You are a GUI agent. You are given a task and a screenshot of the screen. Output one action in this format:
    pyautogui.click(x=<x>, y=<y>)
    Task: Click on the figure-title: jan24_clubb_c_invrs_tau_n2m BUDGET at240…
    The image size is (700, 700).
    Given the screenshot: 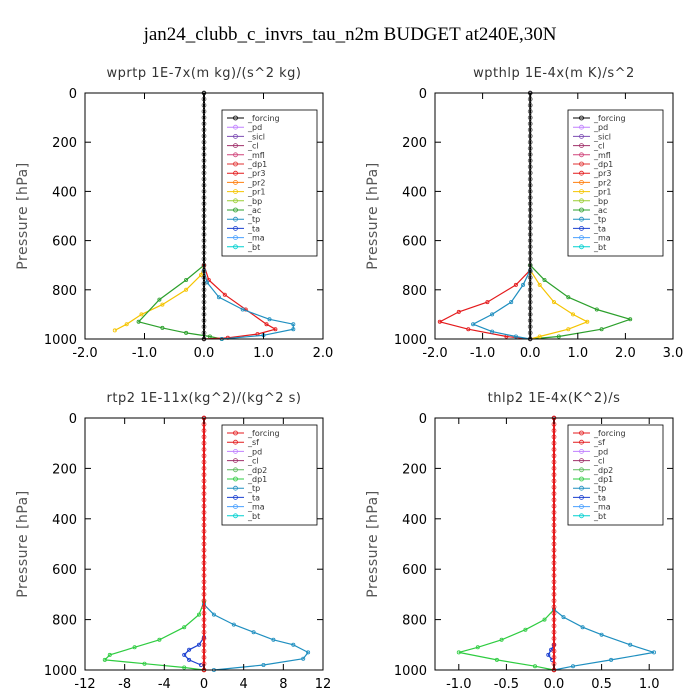 What is the action you would take?
    pyautogui.click(x=350, y=34)
    